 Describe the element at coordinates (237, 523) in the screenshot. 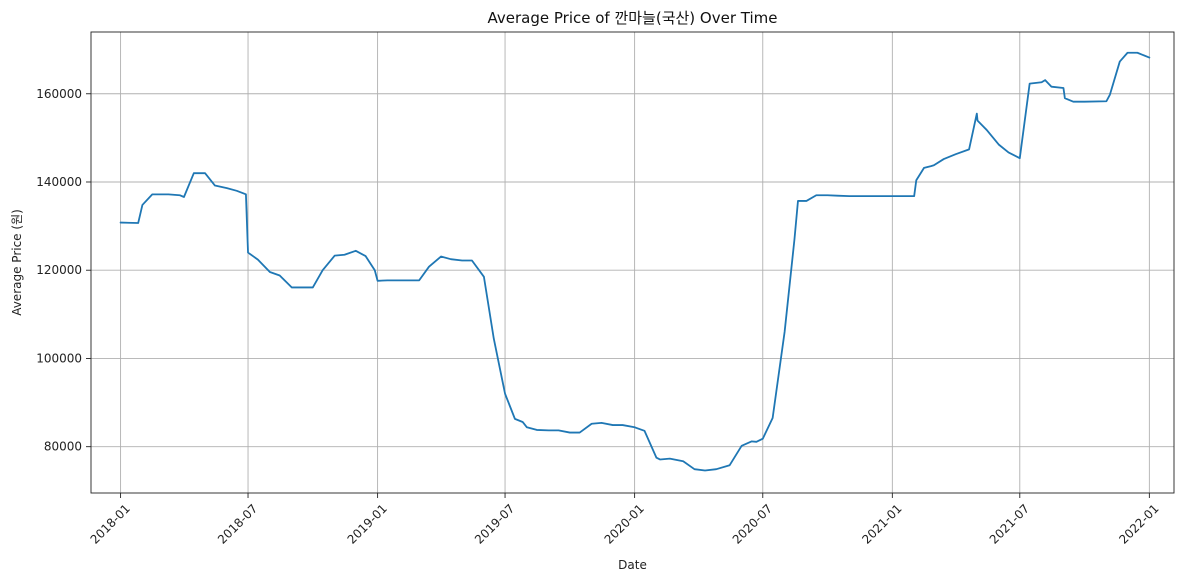

I see `x-tick-label: 2018-07` at that location.